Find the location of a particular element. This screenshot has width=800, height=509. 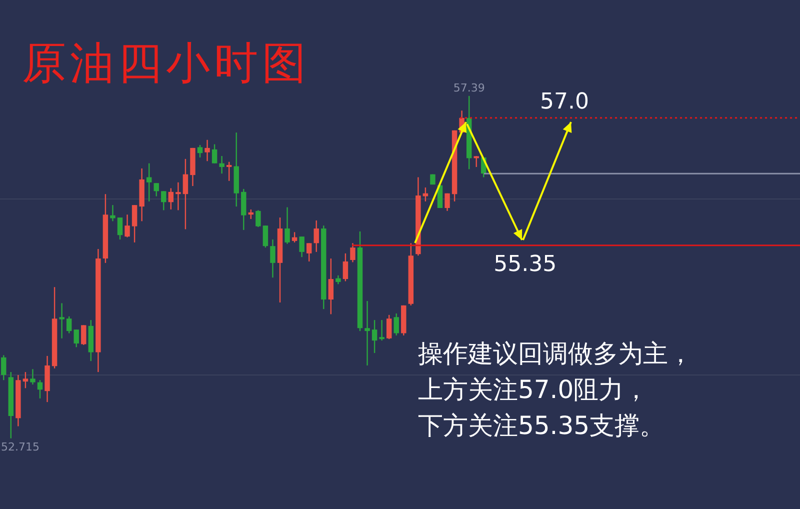

ref-line-label: 55.35 is located at coordinates (525, 265).